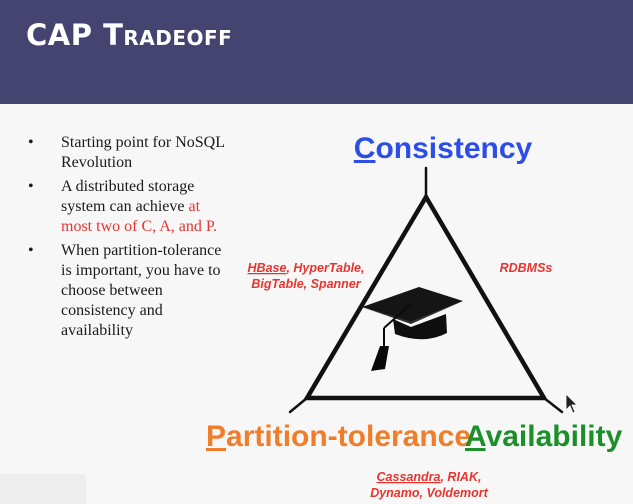 Image resolution: width=633 pixels, height=504 pixels. I want to click on vertex-consistency-initial: C, so click(365, 148).